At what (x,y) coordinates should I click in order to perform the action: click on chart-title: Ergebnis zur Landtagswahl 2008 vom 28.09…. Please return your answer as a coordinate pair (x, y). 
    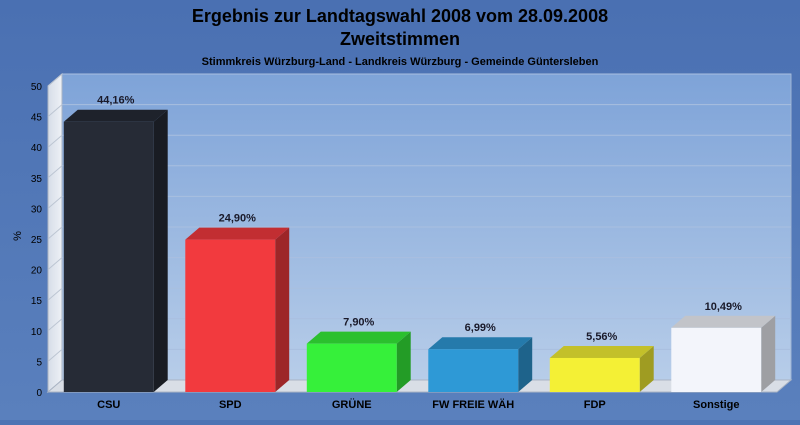
    Looking at the image, I should click on (400, 16).